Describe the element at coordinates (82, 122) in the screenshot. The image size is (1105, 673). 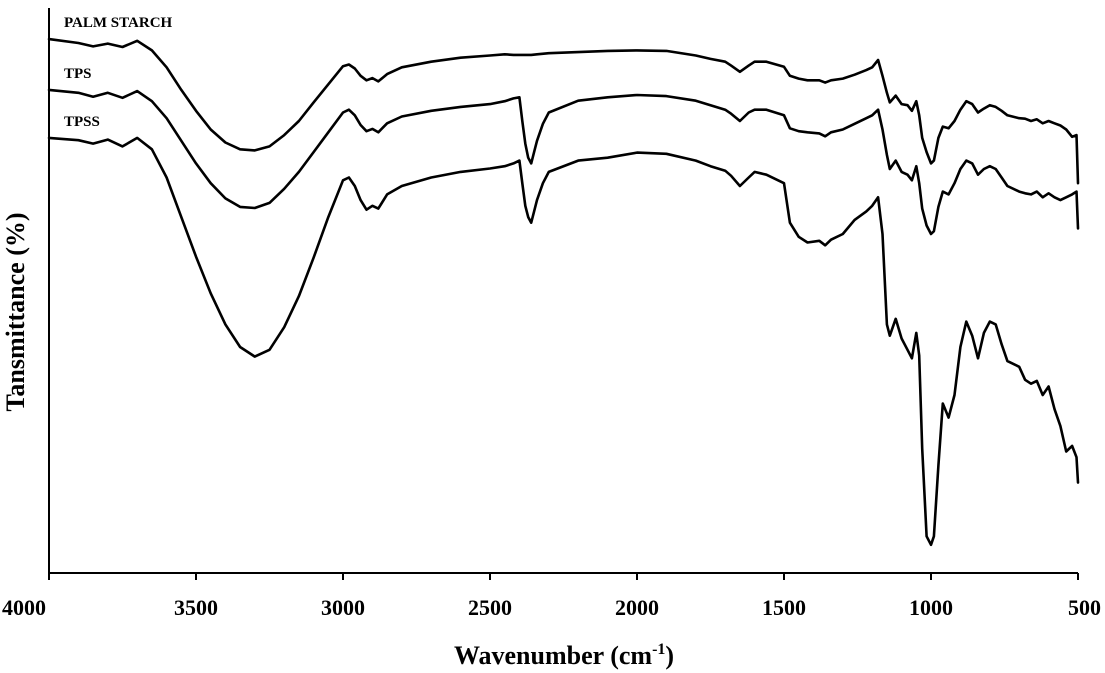
I see `series-label-tpss: TPSS` at that location.